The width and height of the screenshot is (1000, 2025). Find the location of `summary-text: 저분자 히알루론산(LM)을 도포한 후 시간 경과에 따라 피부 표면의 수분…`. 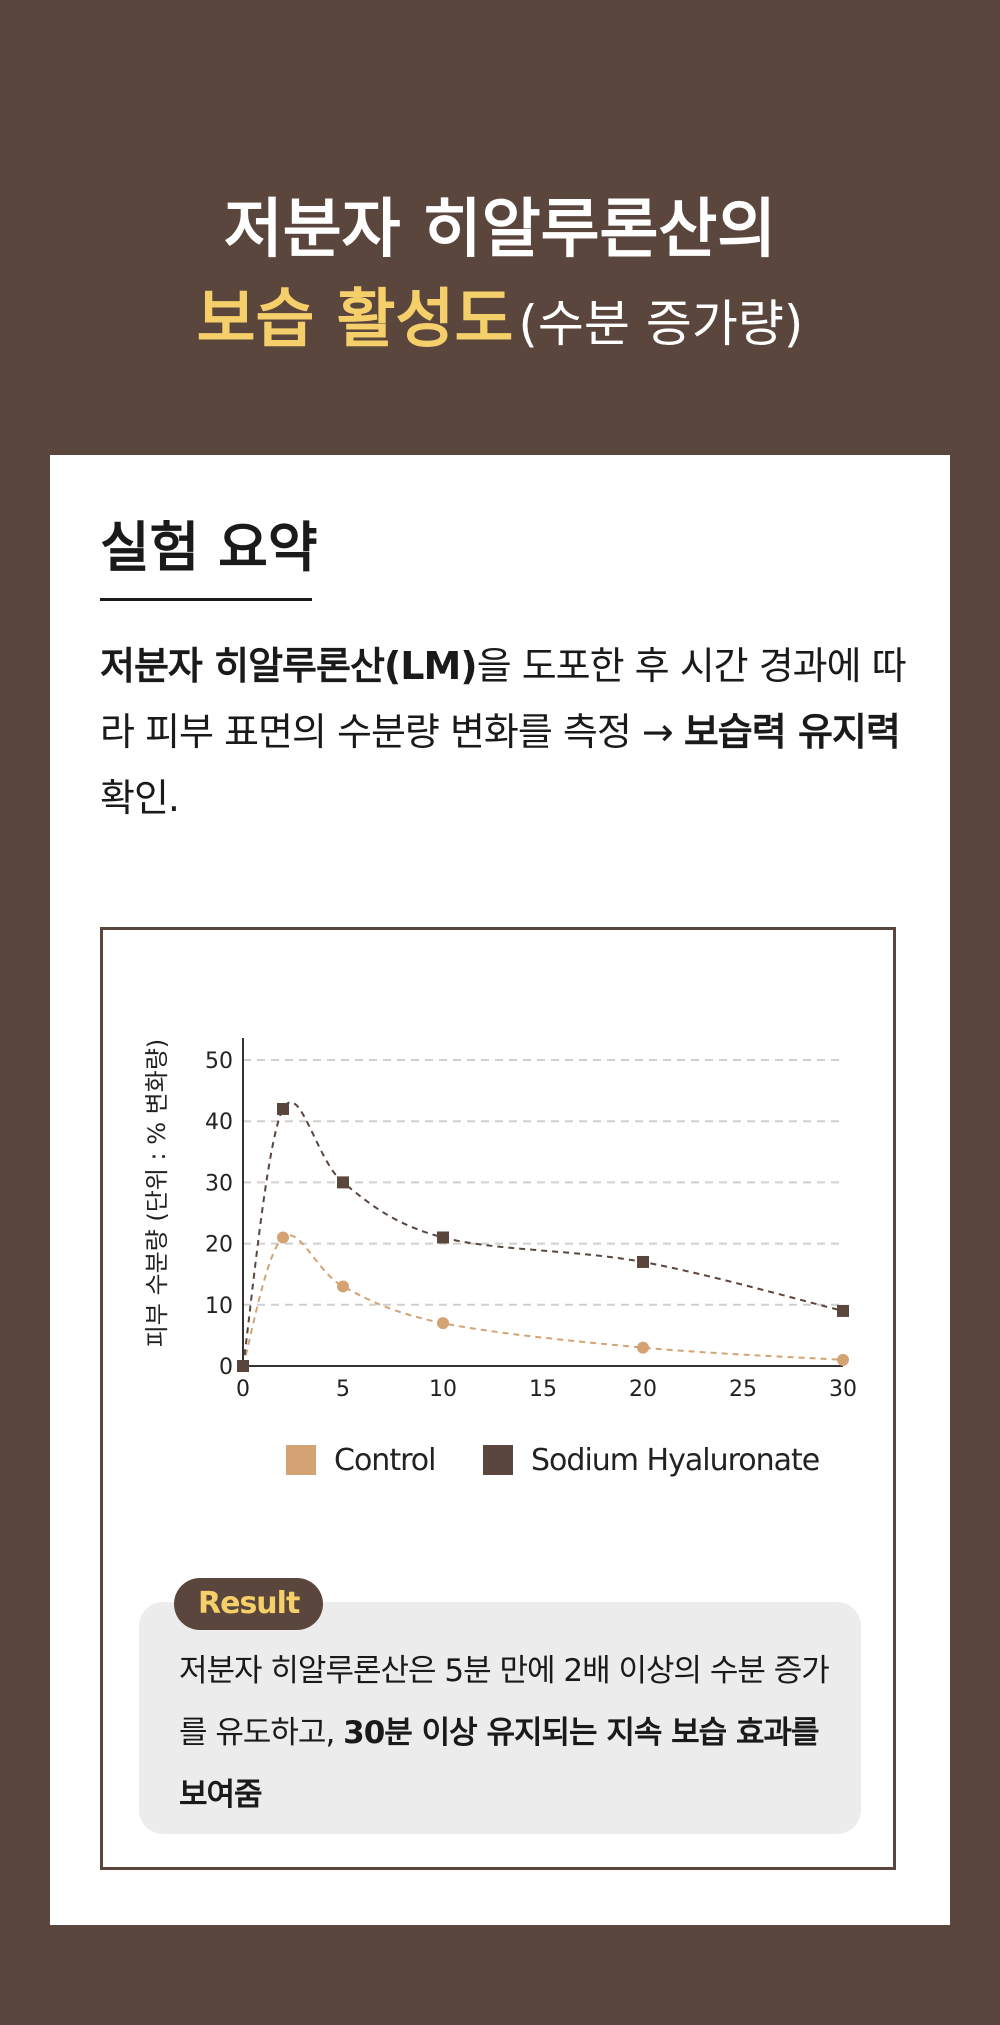

summary-text: 저분자 히알루론산(LM)을 도포한 후 시간 경과에 따라 피부 표면의 수분… is located at coordinates (510, 732).